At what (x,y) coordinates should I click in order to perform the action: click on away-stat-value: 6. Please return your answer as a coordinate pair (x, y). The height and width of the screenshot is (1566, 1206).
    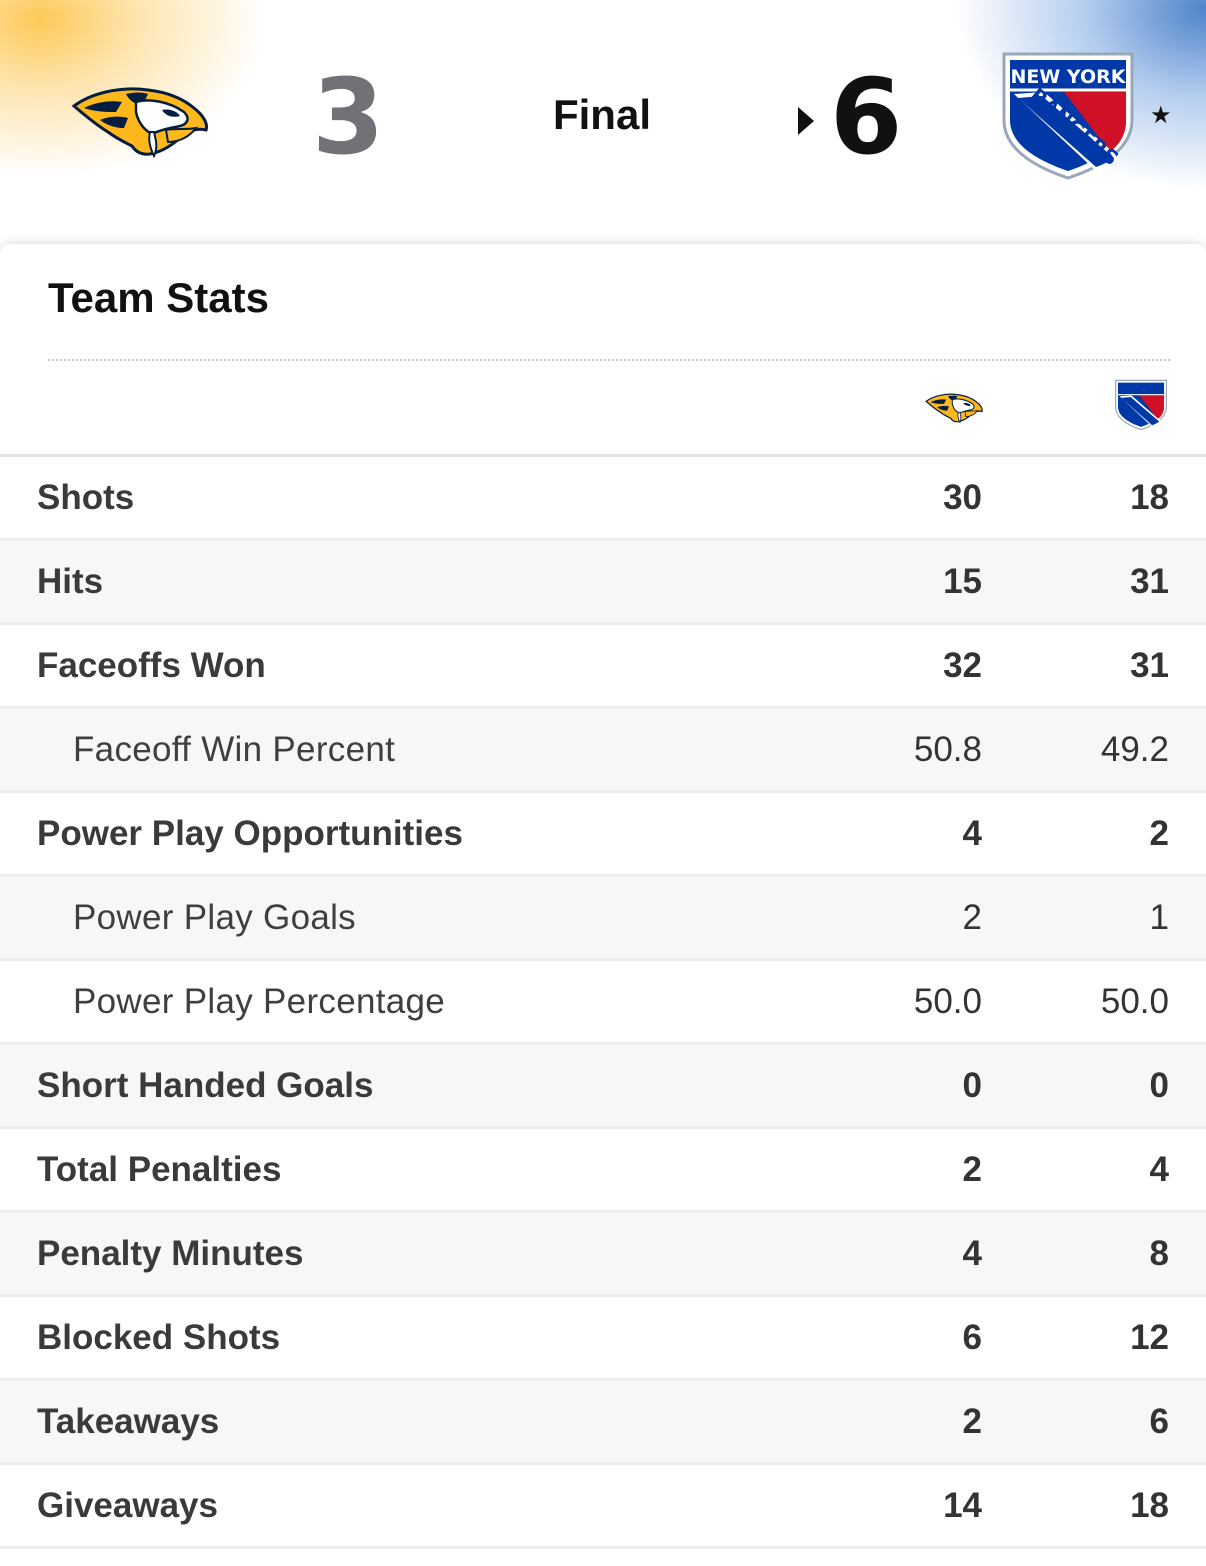
    Looking at the image, I should click on (972, 1337).